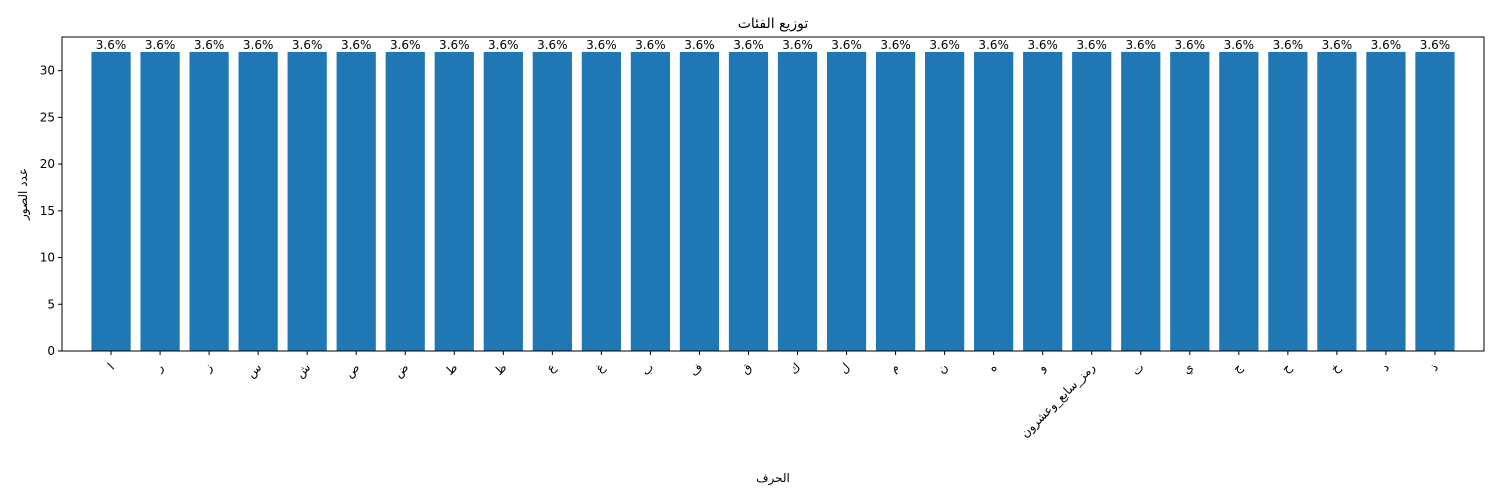 The image size is (1500, 500). Describe the element at coordinates (47, 211) in the screenshot. I see `y-tick-label: 15` at that location.